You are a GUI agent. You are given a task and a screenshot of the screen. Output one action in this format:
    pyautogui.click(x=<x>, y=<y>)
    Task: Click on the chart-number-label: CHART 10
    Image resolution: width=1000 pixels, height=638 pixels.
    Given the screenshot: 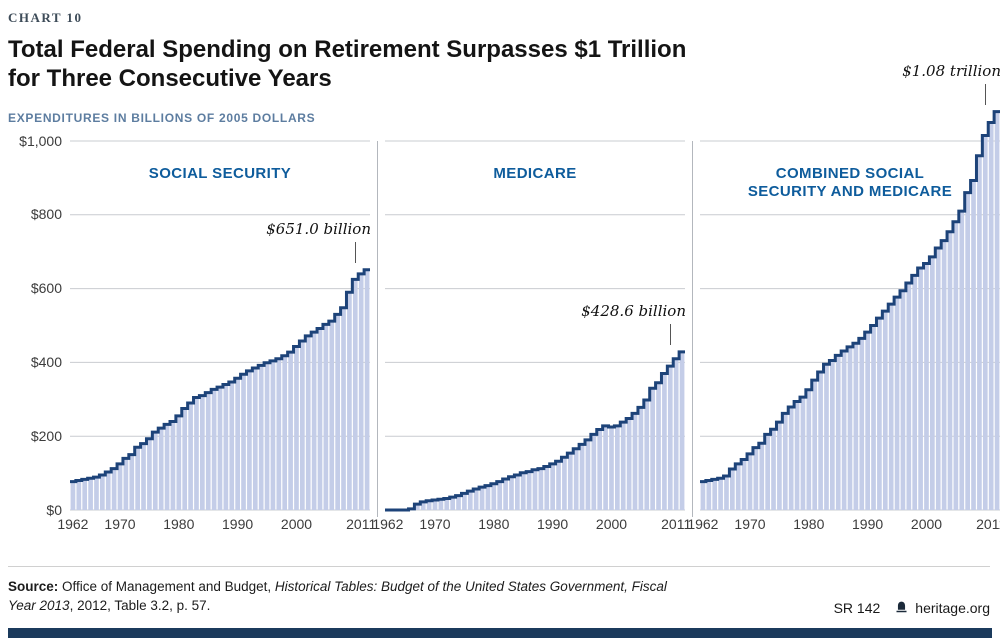 What is the action you would take?
    pyautogui.click(x=45, y=17)
    